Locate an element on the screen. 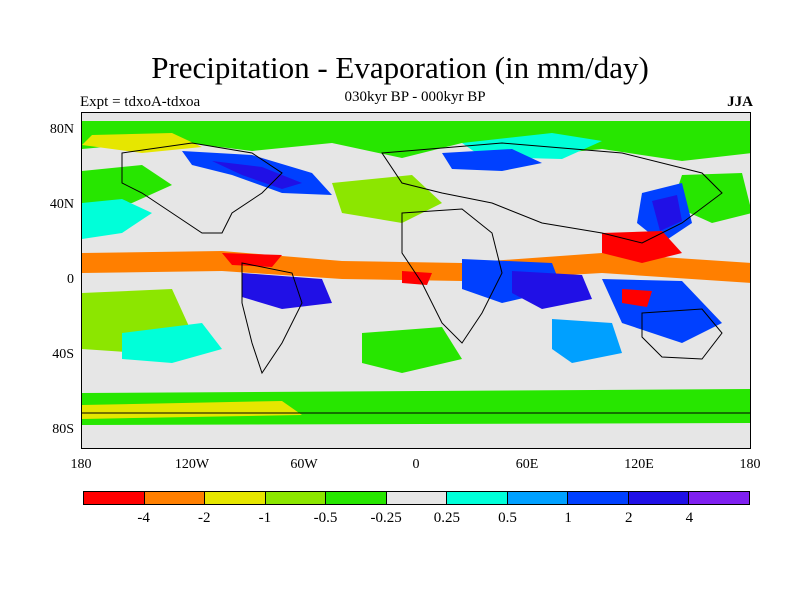 Image resolution: width=800 pixels, height=600 pixels. field-red-atlantic is located at coordinates (417, 278).